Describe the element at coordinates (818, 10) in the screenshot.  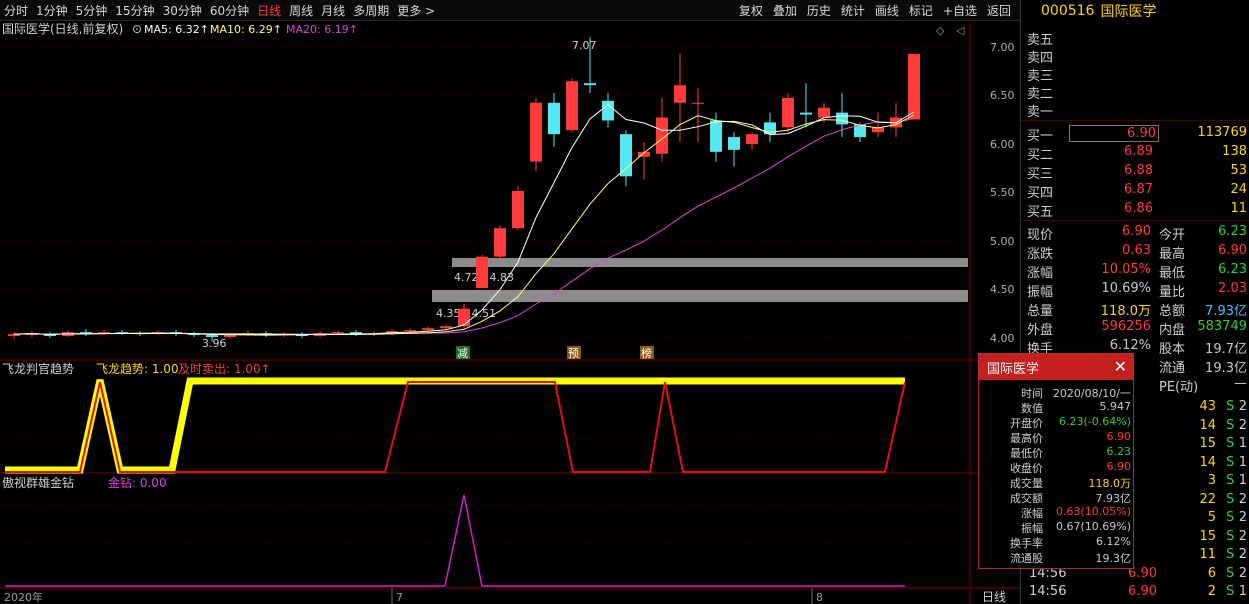
I see `history-button: 历史` at that location.